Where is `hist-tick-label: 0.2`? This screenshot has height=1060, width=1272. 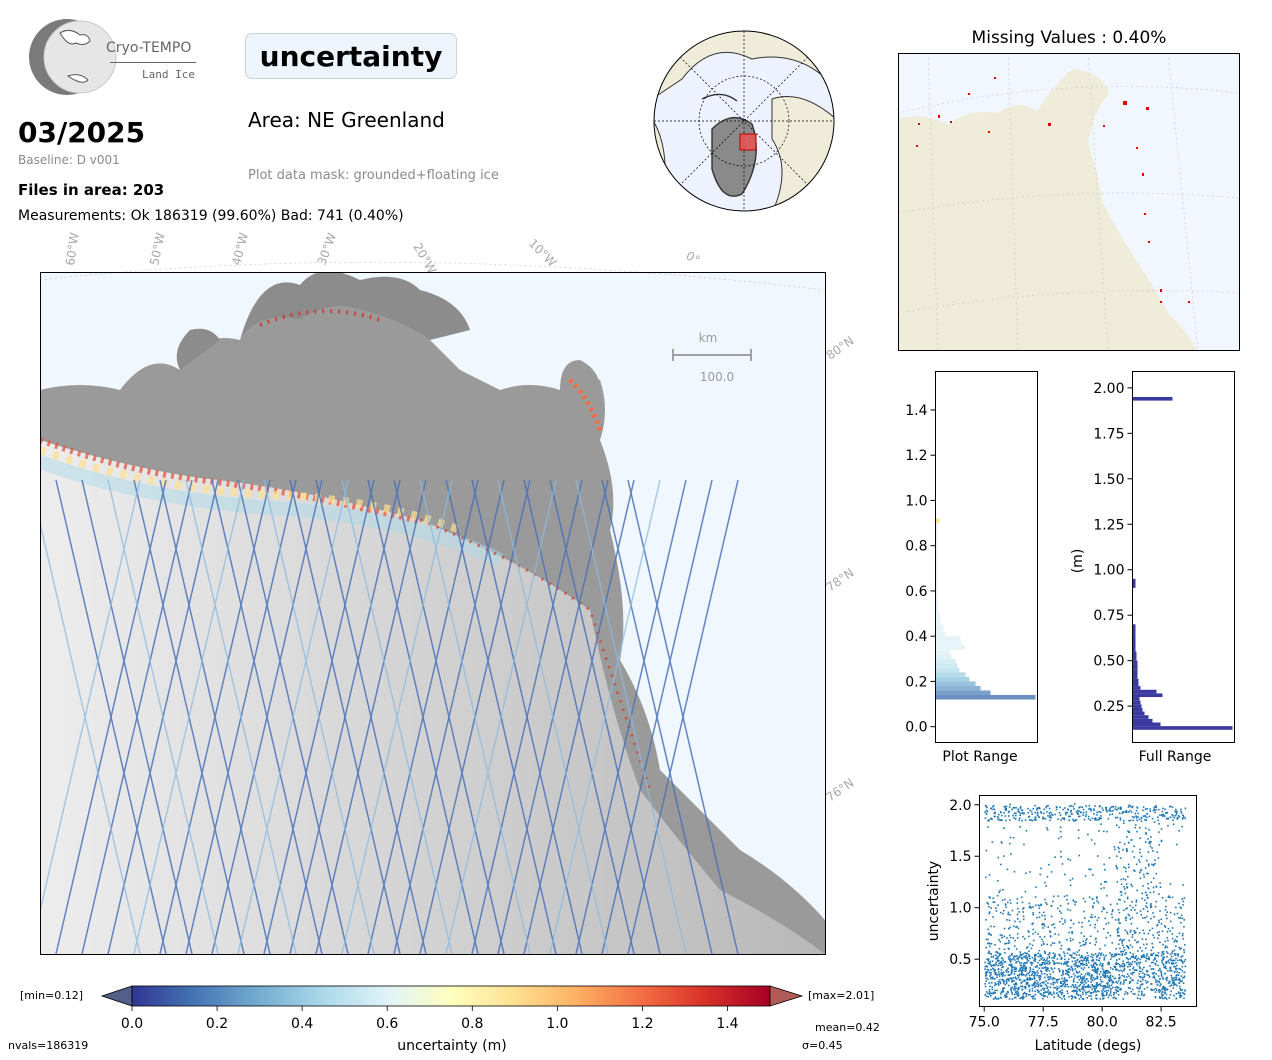 hist-tick-label: 0.2 is located at coordinates (916, 682).